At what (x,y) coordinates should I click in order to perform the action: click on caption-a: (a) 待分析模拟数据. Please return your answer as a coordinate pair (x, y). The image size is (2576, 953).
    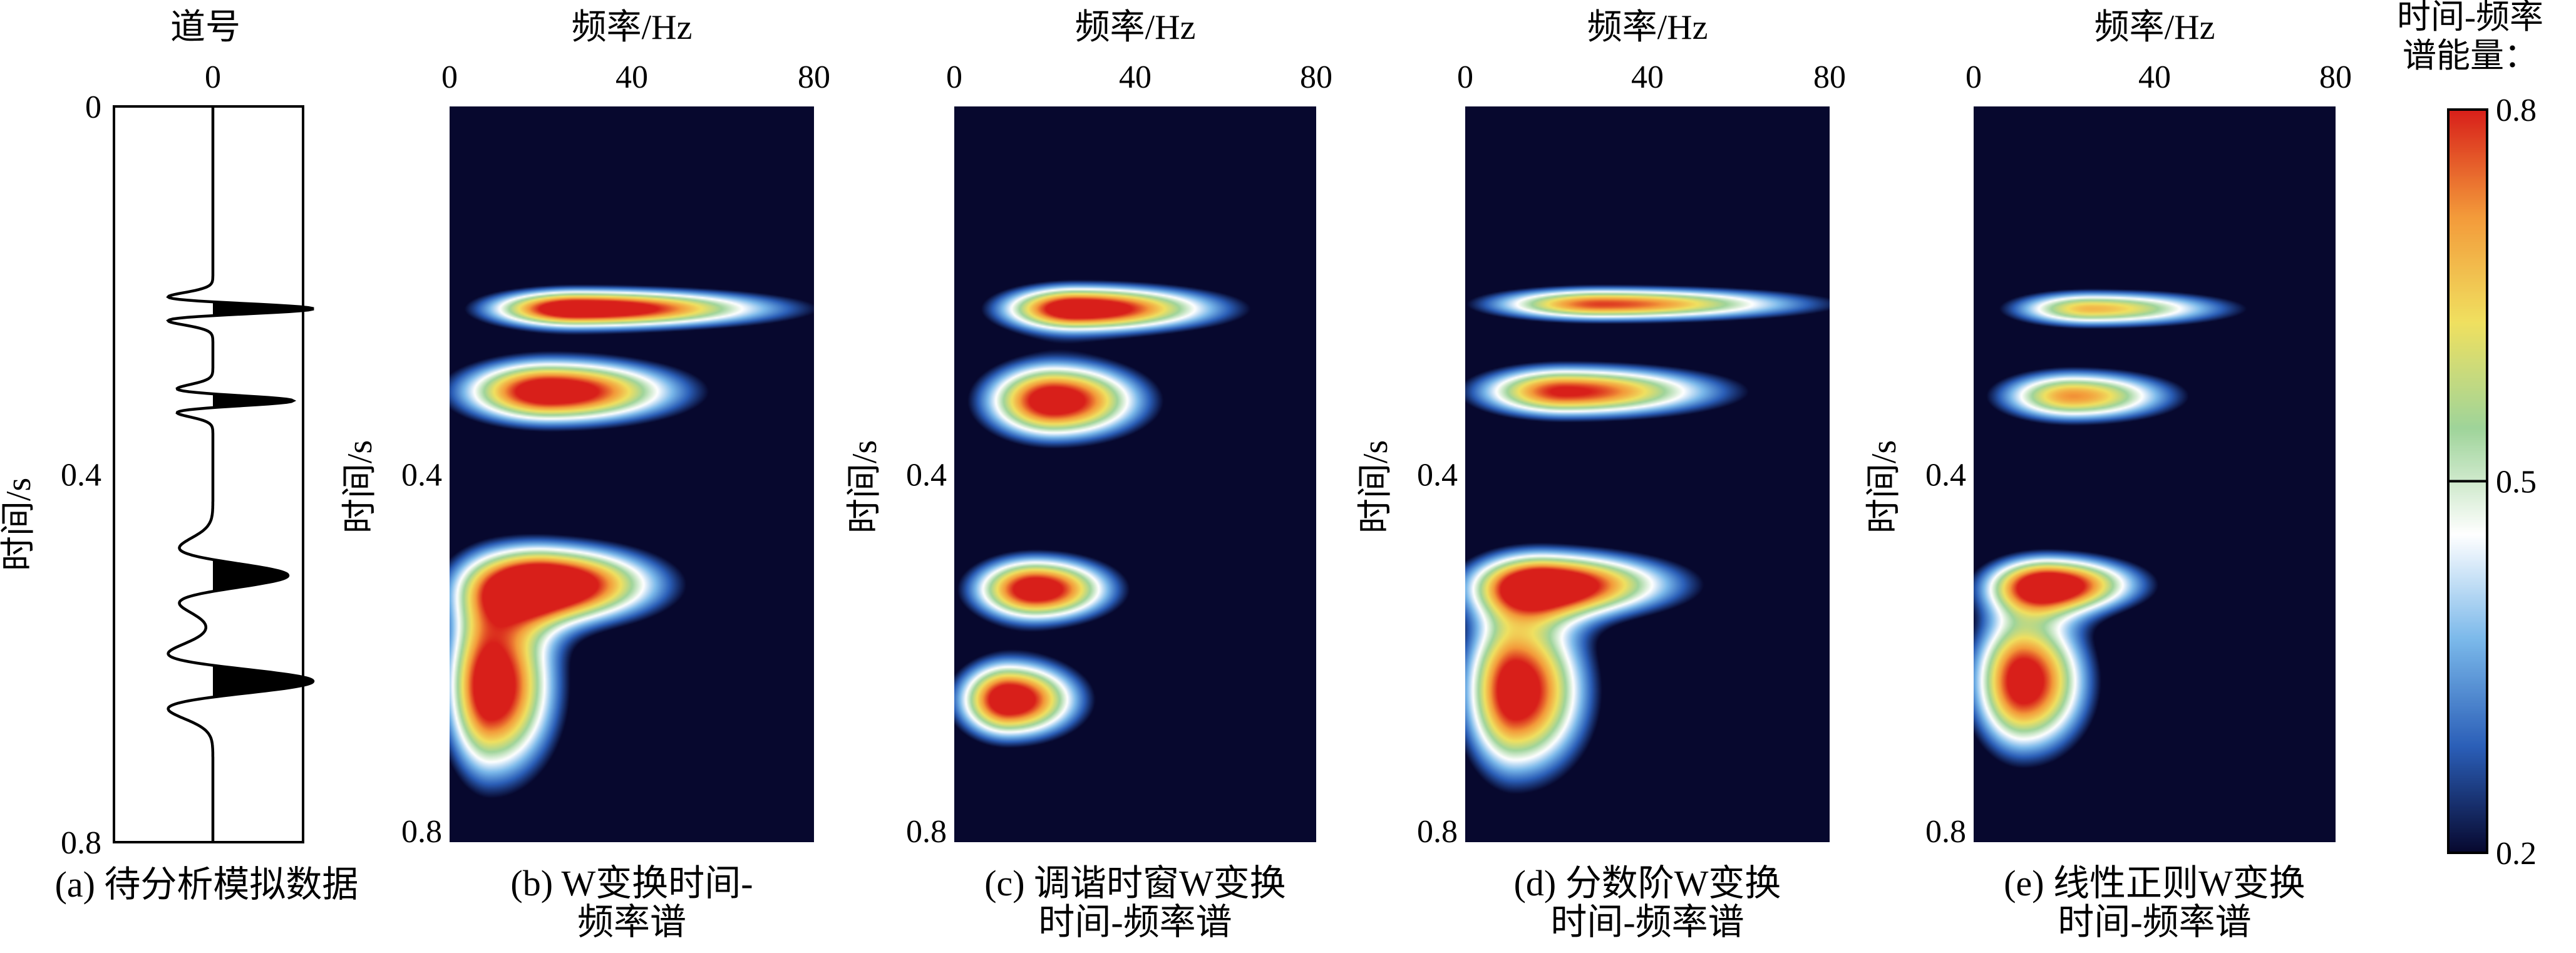
    Looking at the image, I should click on (207, 884).